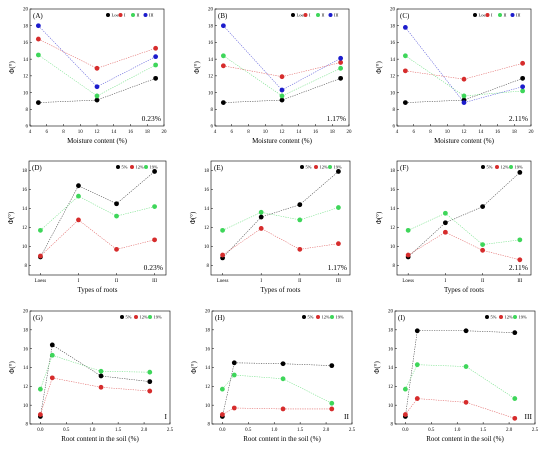 This screenshot has height=460, width=550. Describe the element at coordinates (509, 317) in the screenshot. I see `legend-label: 12%` at that location.